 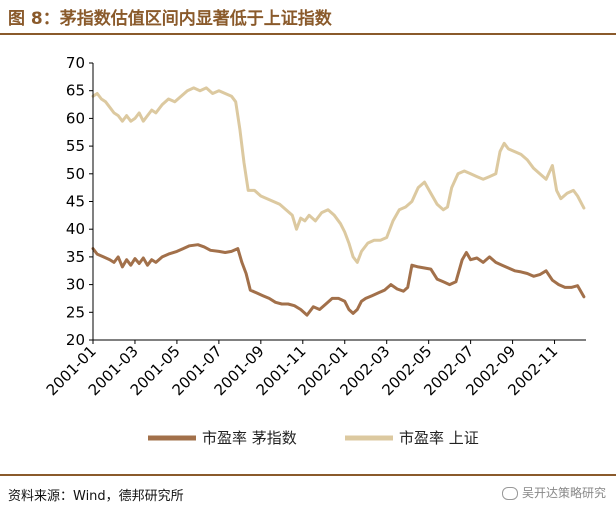 What do you see at coordinates (75, 285) in the screenshot?
I see `y-tick-label: 30` at bounding box center [75, 285].